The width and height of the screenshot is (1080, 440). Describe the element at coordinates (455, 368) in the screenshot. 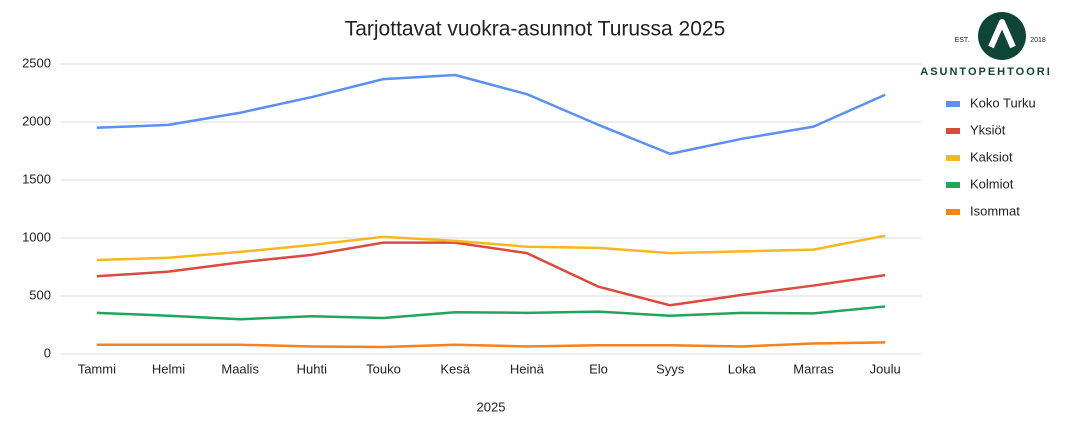

I see `x-tick-label: Kesä` at that location.